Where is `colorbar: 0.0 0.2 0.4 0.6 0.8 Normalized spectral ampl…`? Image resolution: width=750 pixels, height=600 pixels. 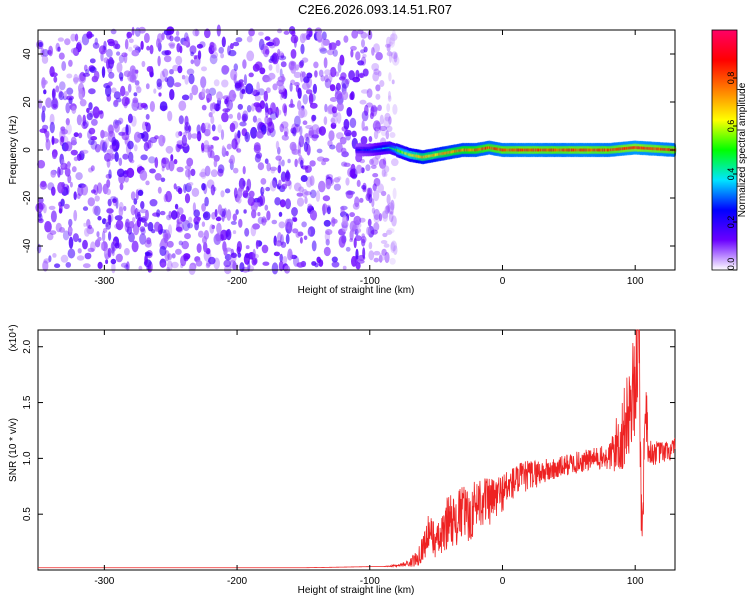 colorbar: 0.0 0.2 0.4 0.6 0.8 Normalized spectral ampl… is located at coordinates (729, 150).